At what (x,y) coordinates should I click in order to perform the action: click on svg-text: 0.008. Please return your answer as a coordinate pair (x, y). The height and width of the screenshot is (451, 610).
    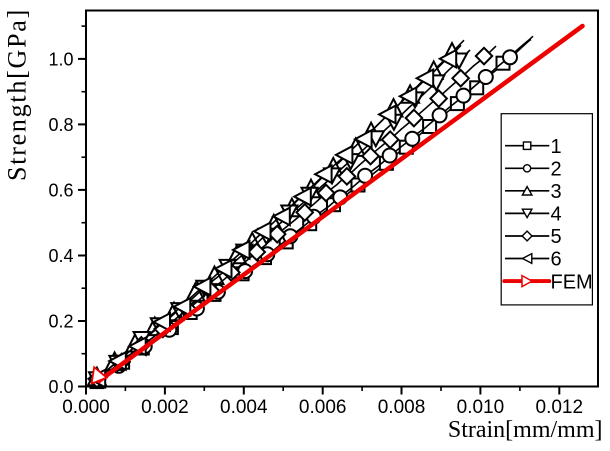
    Looking at the image, I should click on (402, 407).